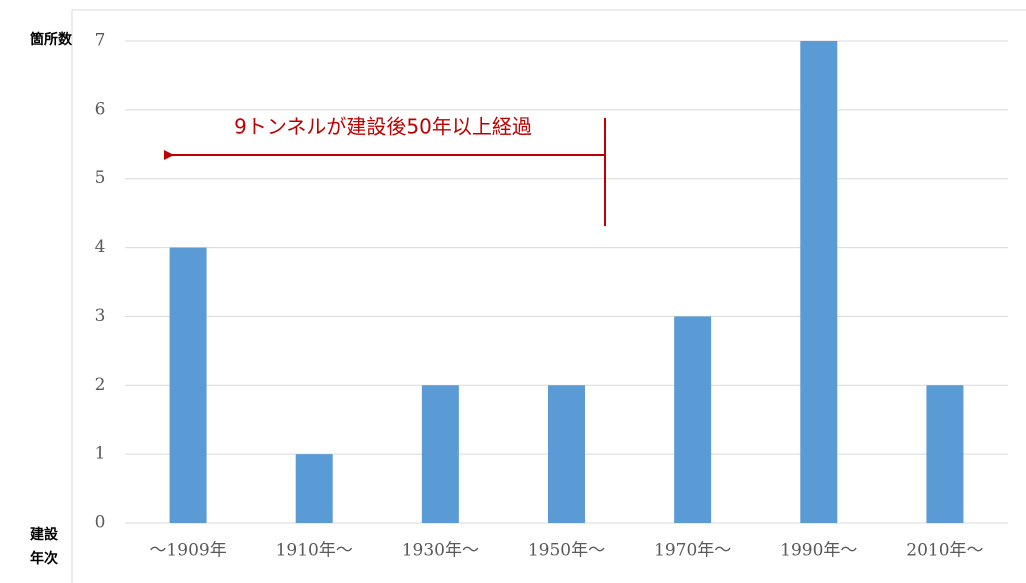 This screenshot has width=1026, height=583. Describe the element at coordinates (100, 41) in the screenshot. I see `y-tick-label: 7` at that location.